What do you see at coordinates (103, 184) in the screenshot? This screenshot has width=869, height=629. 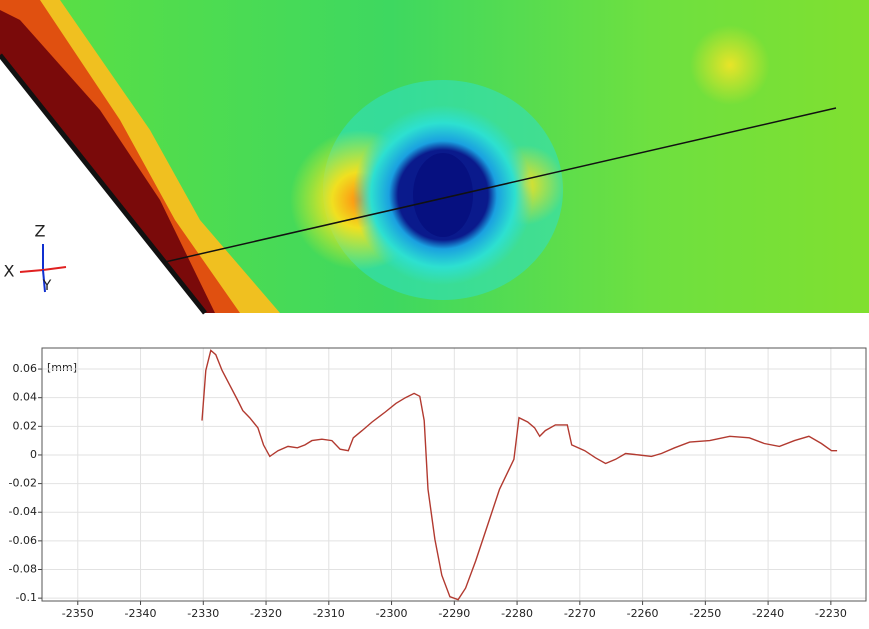 I see `edge-line` at bounding box center [103, 184].